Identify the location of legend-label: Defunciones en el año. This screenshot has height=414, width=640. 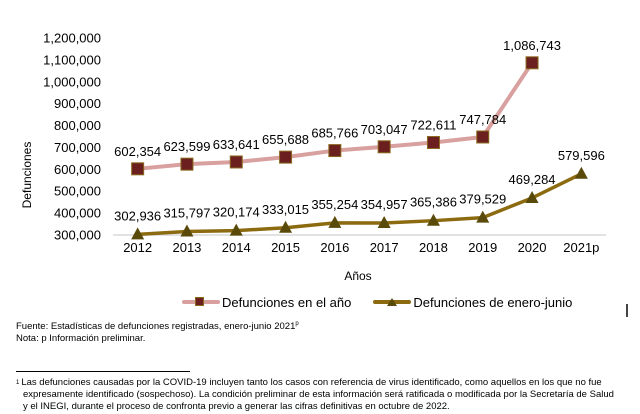
(287, 302).